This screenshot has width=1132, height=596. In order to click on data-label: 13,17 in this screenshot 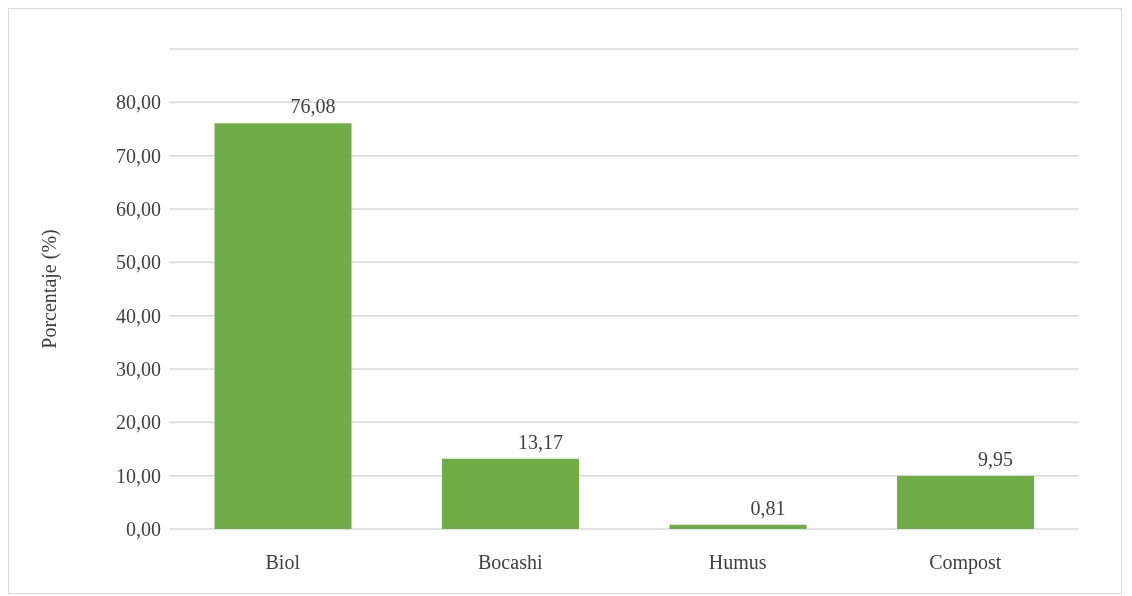, I will do `click(540, 441)`.